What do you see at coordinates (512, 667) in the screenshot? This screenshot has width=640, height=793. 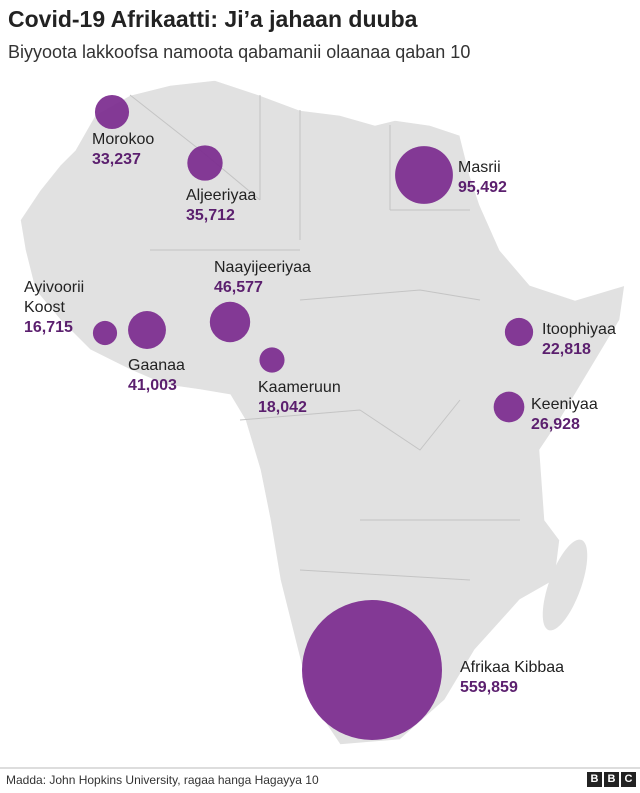 I see `country-label: Afrikaa Kibbaa` at bounding box center [512, 667].